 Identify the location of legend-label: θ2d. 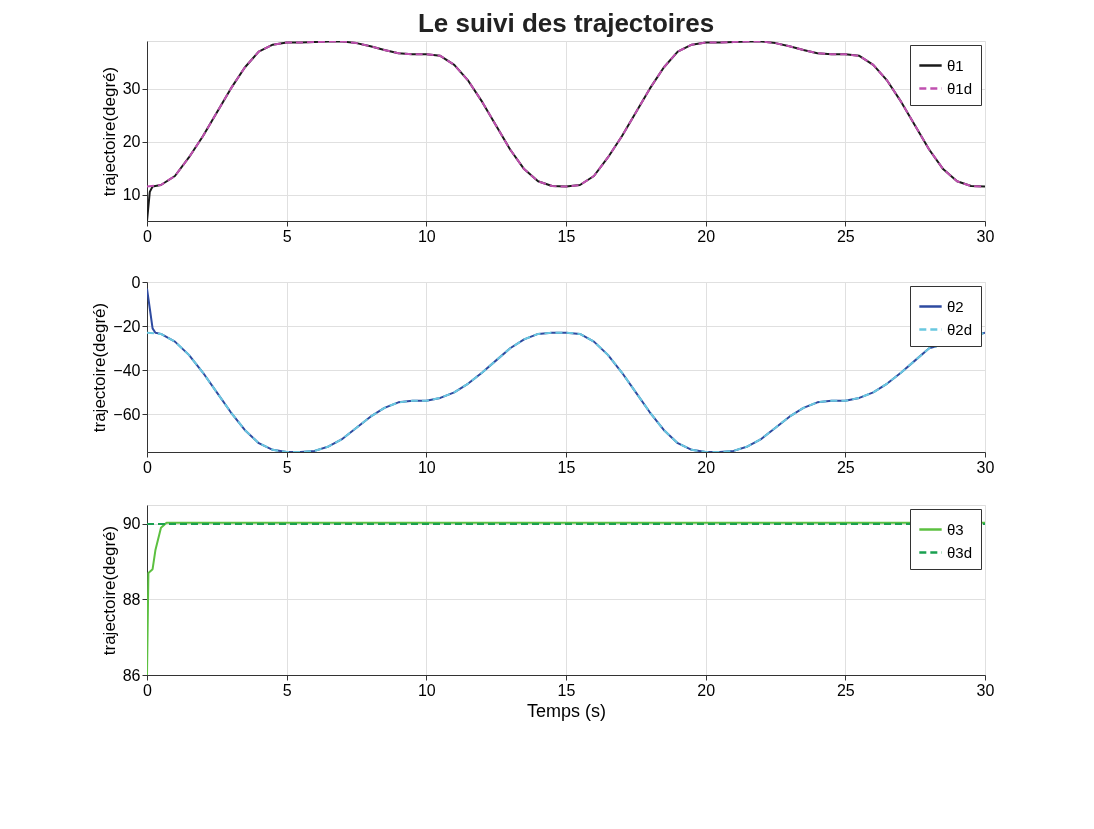
(960, 329).